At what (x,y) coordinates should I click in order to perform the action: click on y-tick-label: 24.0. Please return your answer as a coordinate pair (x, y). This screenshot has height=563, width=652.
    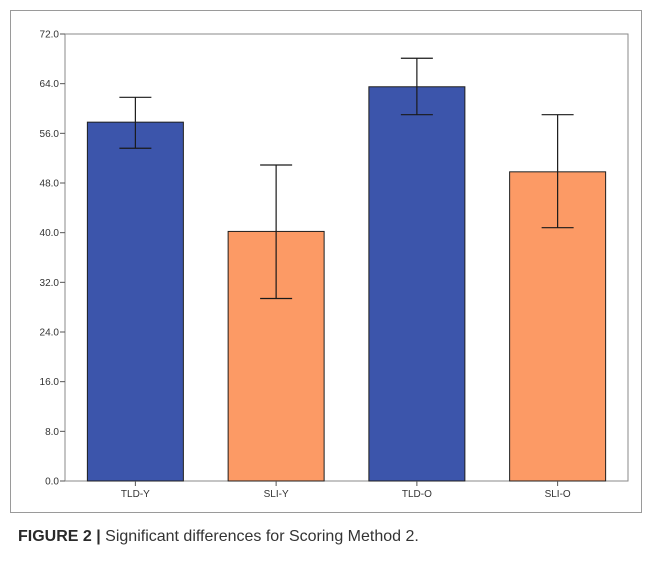
    Looking at the image, I should click on (50, 333).